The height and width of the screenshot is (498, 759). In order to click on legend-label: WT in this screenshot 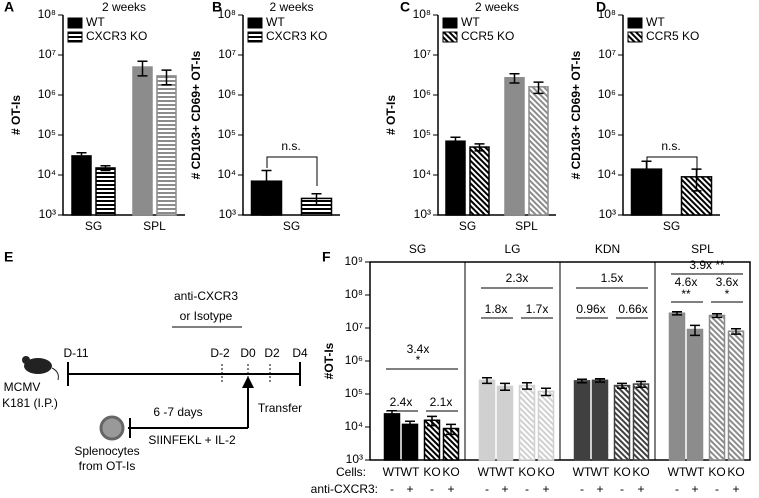, I will do `click(655, 22)`.